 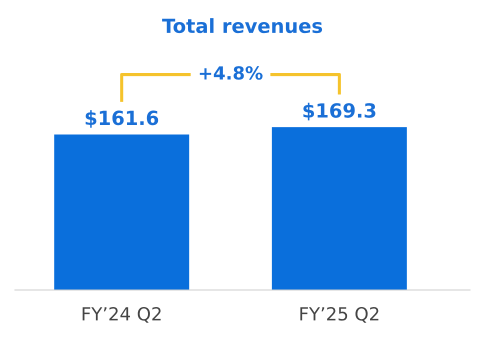 I want to click on x-tick-label: FY’25 Q2, so click(x=339, y=314).